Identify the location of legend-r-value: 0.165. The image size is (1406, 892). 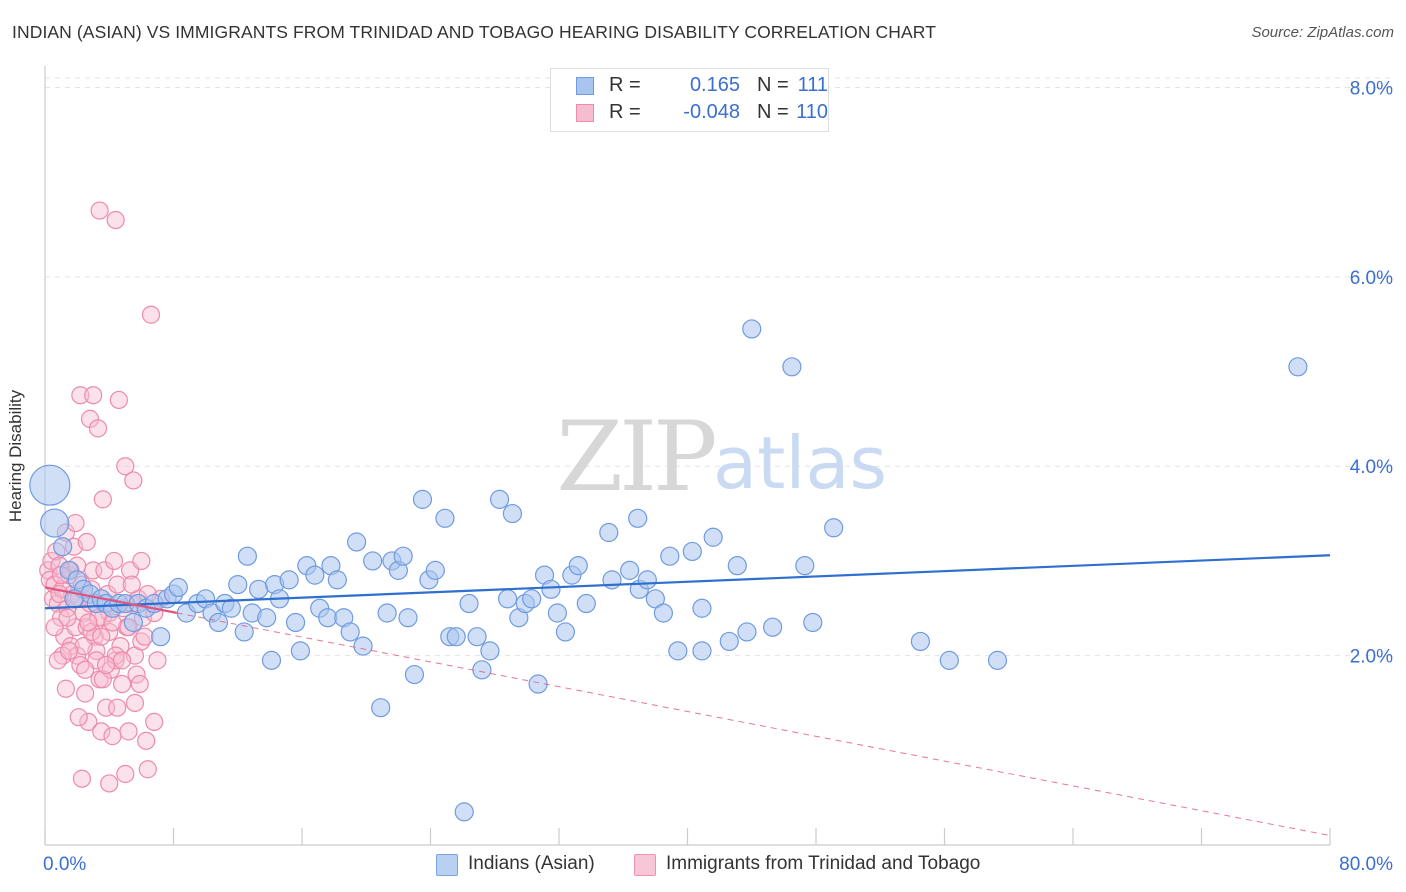
(714, 85).